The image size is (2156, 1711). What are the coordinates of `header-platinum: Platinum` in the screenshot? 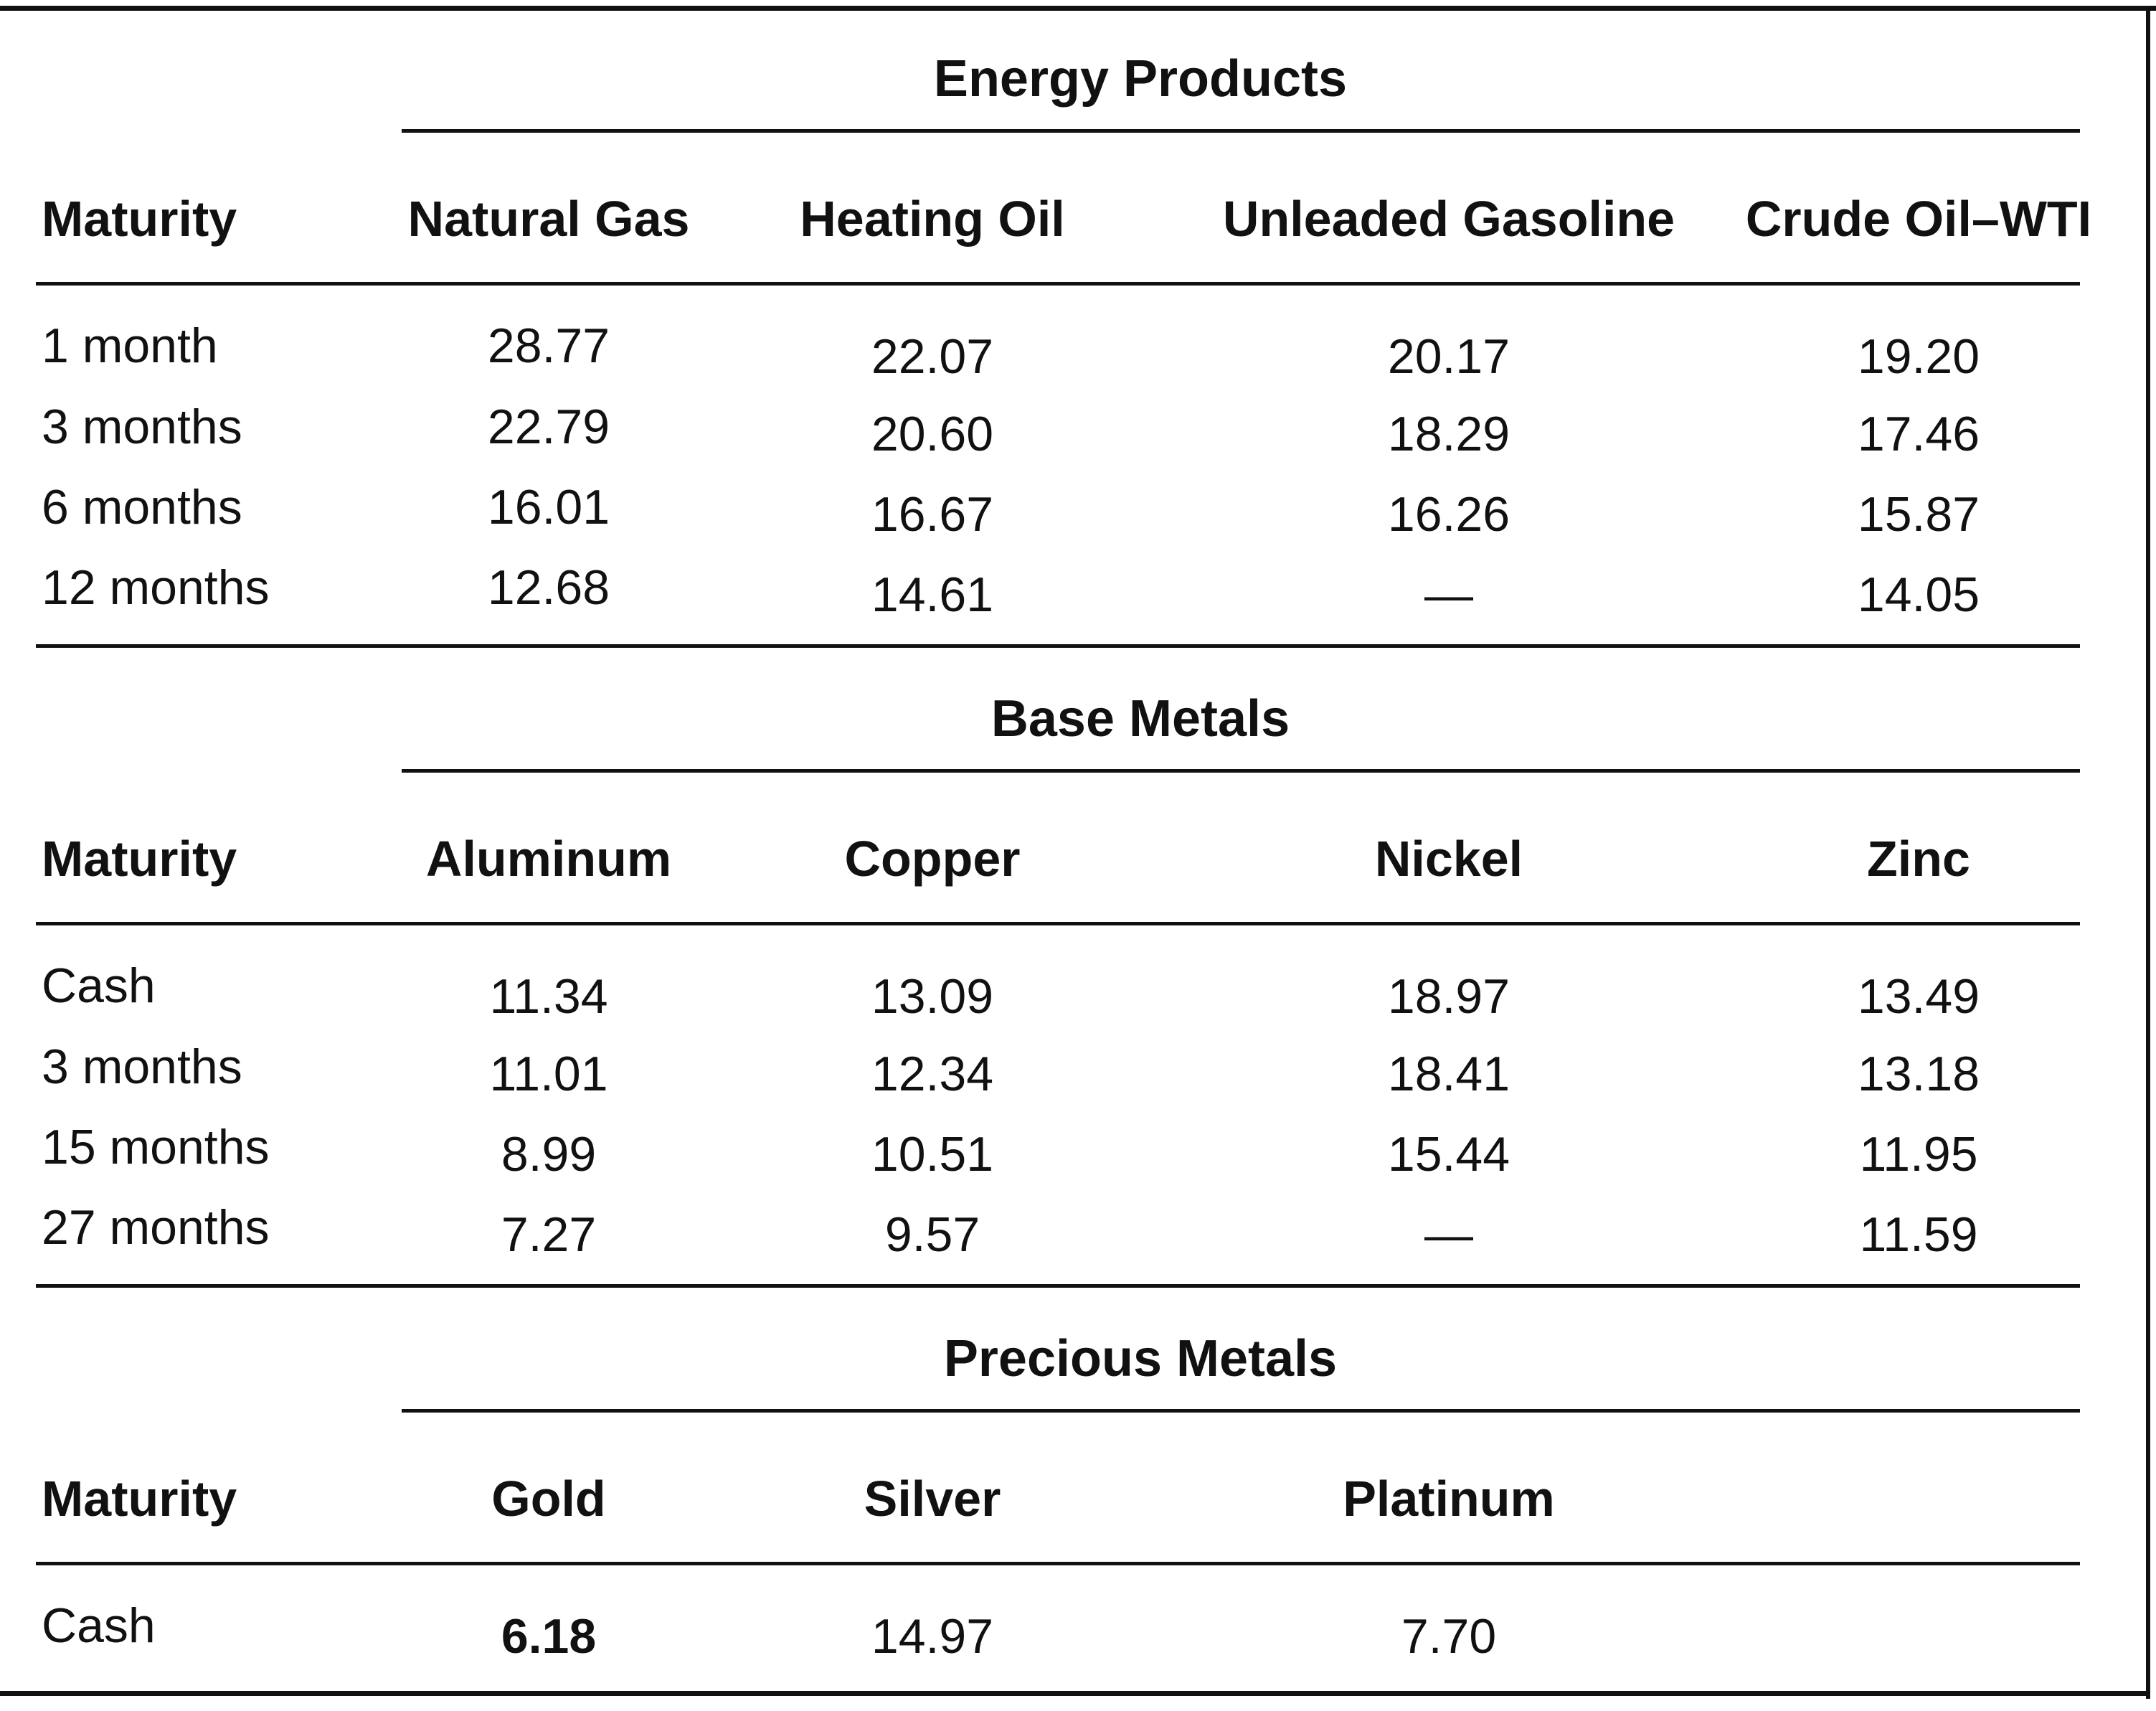 It's located at (1449, 1499).